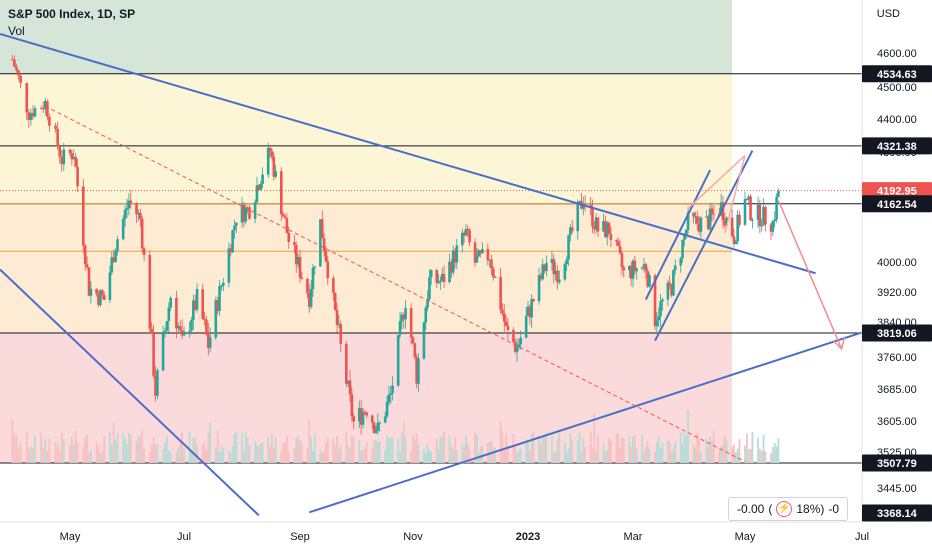 The height and width of the screenshot is (550, 932). What do you see at coordinates (897, 390) in the screenshot?
I see `y-tick-label: 3685.00` at bounding box center [897, 390].